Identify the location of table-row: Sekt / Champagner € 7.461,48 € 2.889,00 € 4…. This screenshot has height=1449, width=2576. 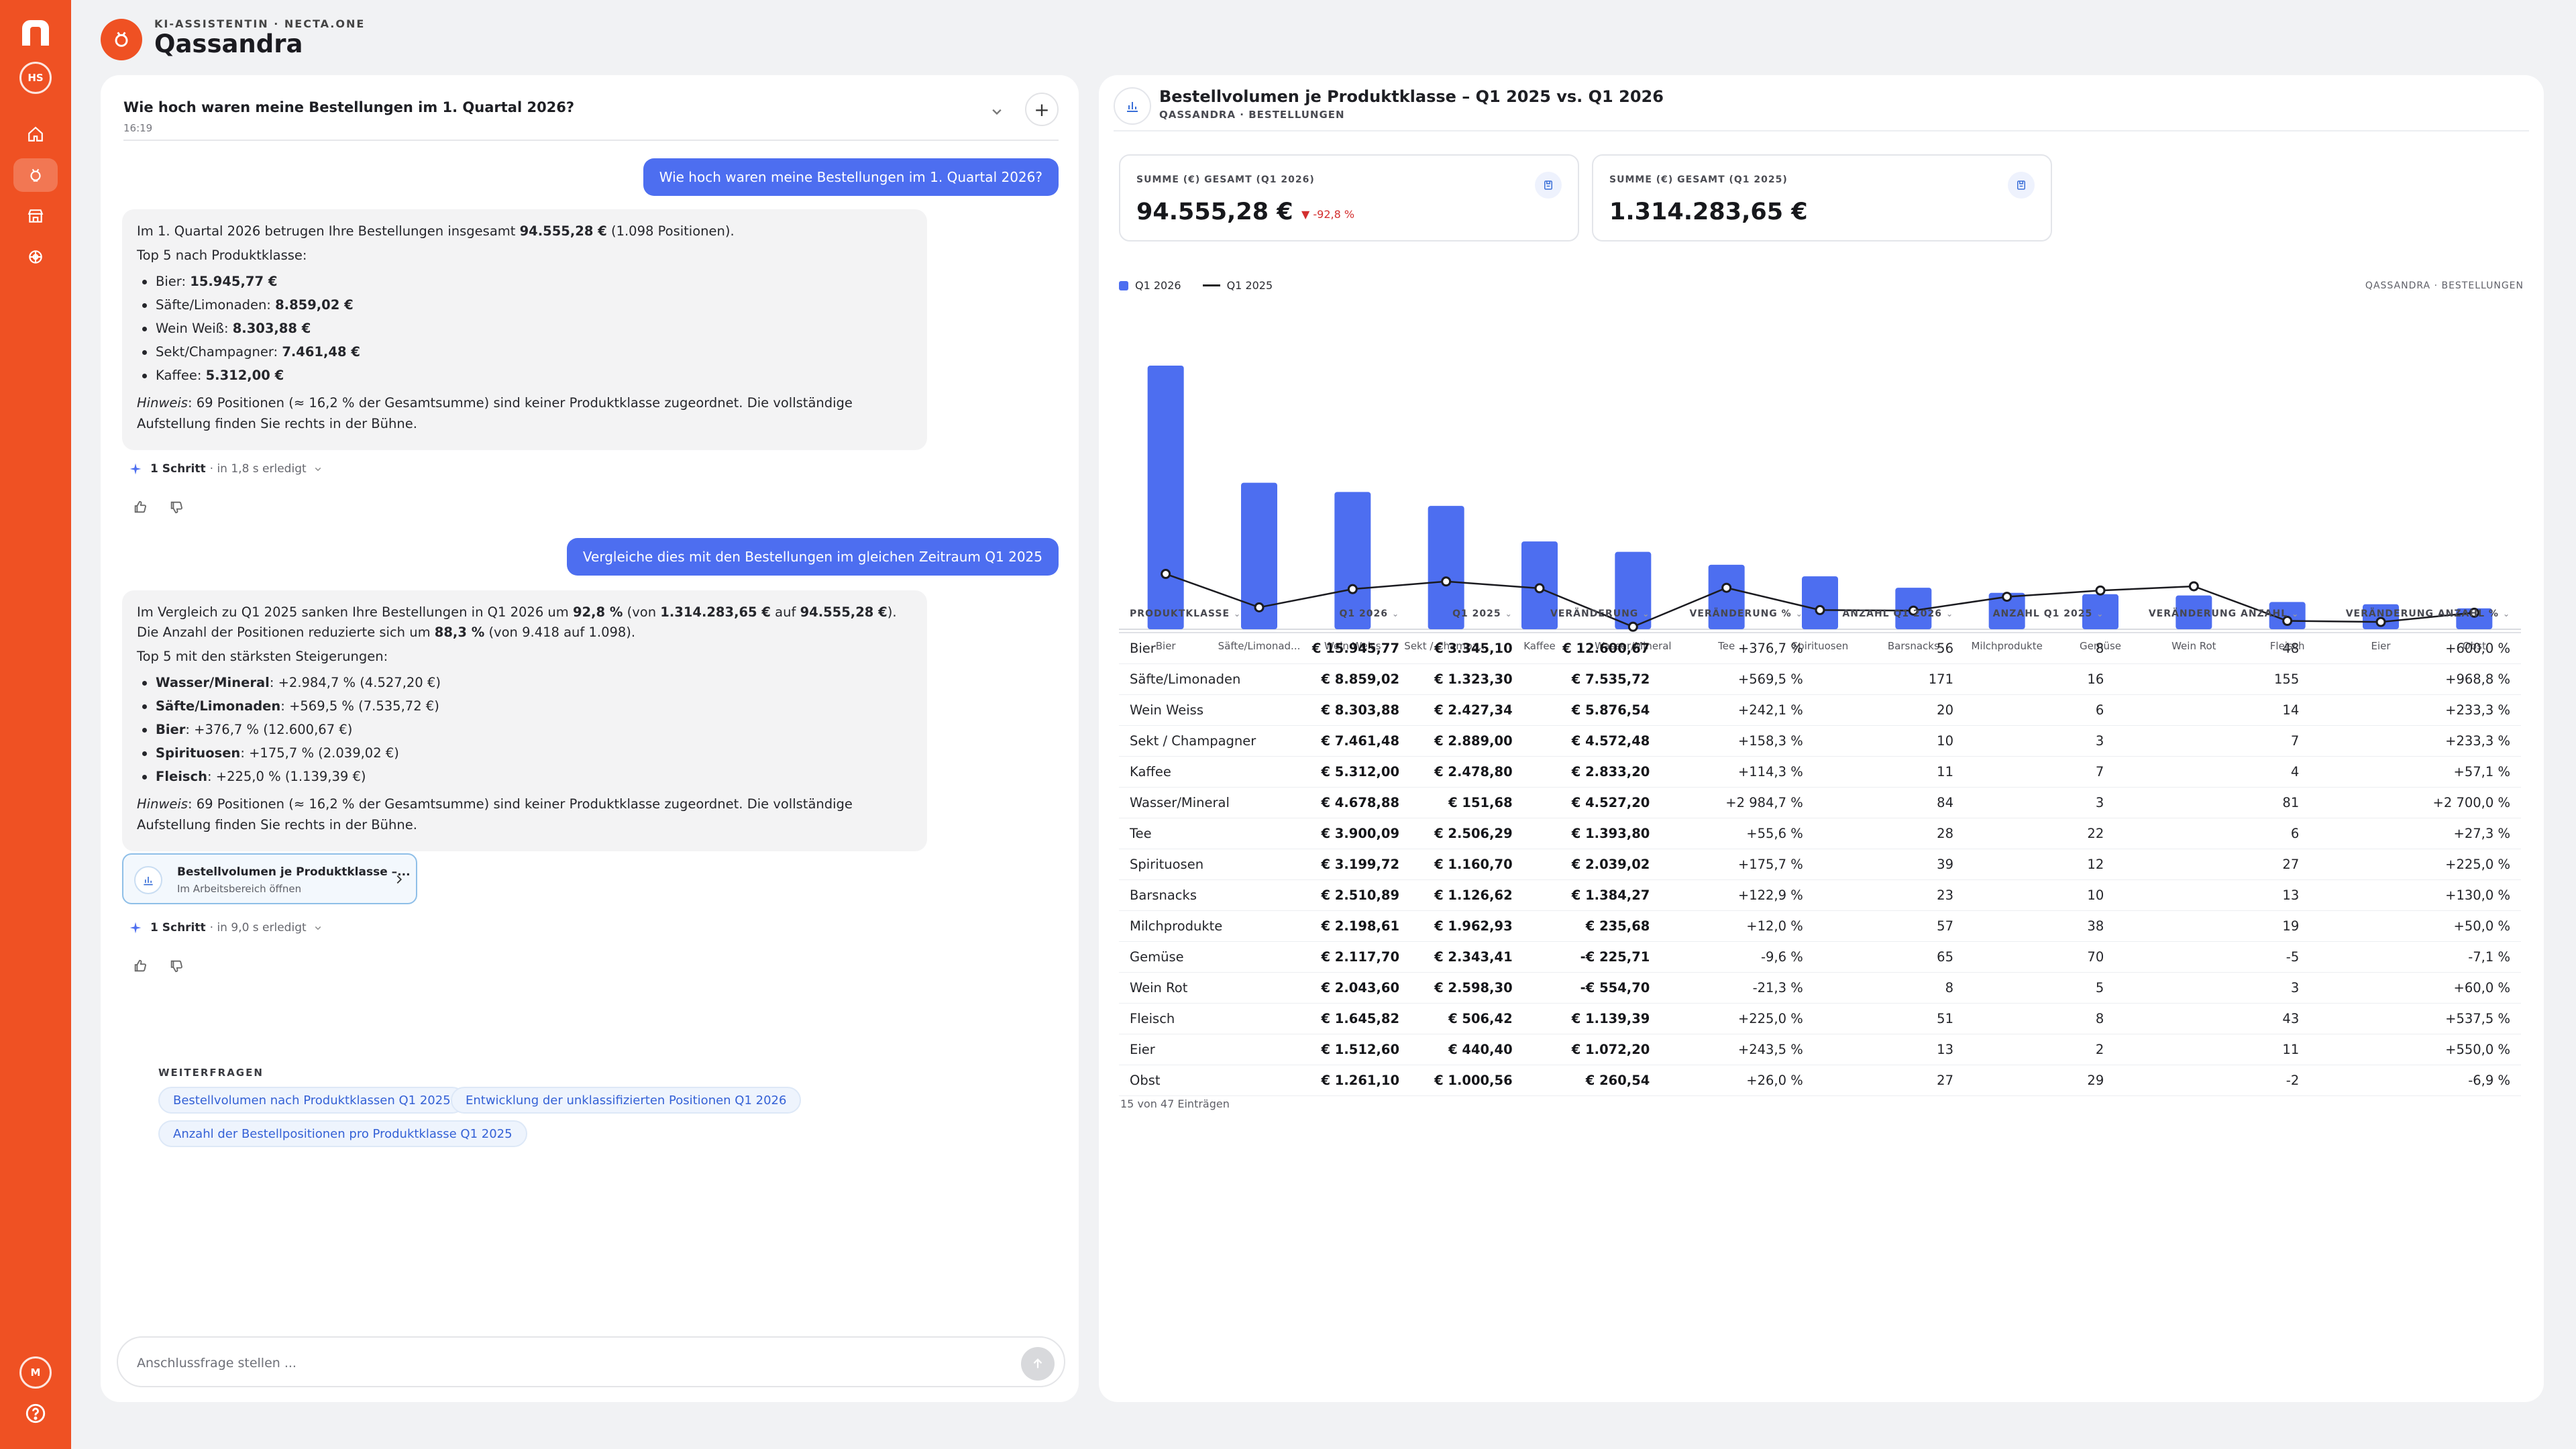
(1820, 741).